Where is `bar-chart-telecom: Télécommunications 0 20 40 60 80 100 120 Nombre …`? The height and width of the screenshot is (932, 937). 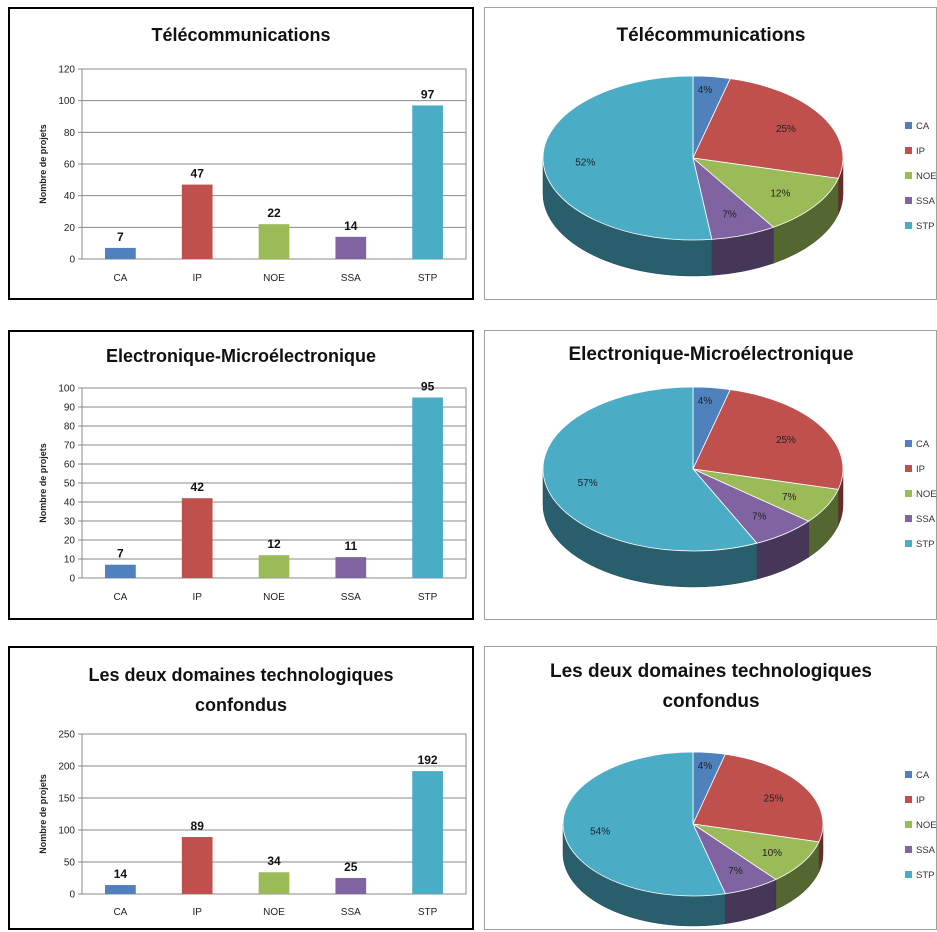 bar-chart-telecom: Télécommunications 0 20 40 60 80 100 120 Nombre … is located at coordinates (252, 154).